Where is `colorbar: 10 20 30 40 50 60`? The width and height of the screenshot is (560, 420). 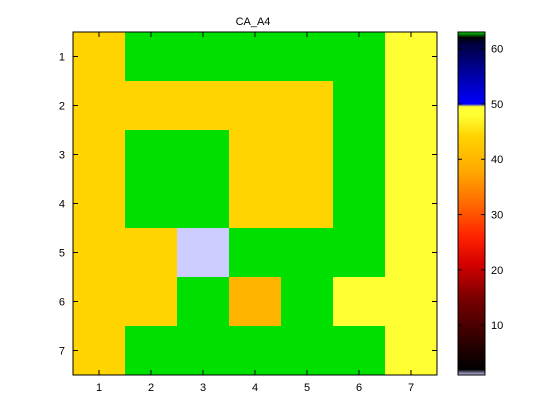
colorbar: 10 20 30 40 50 60 is located at coordinates (480, 203).